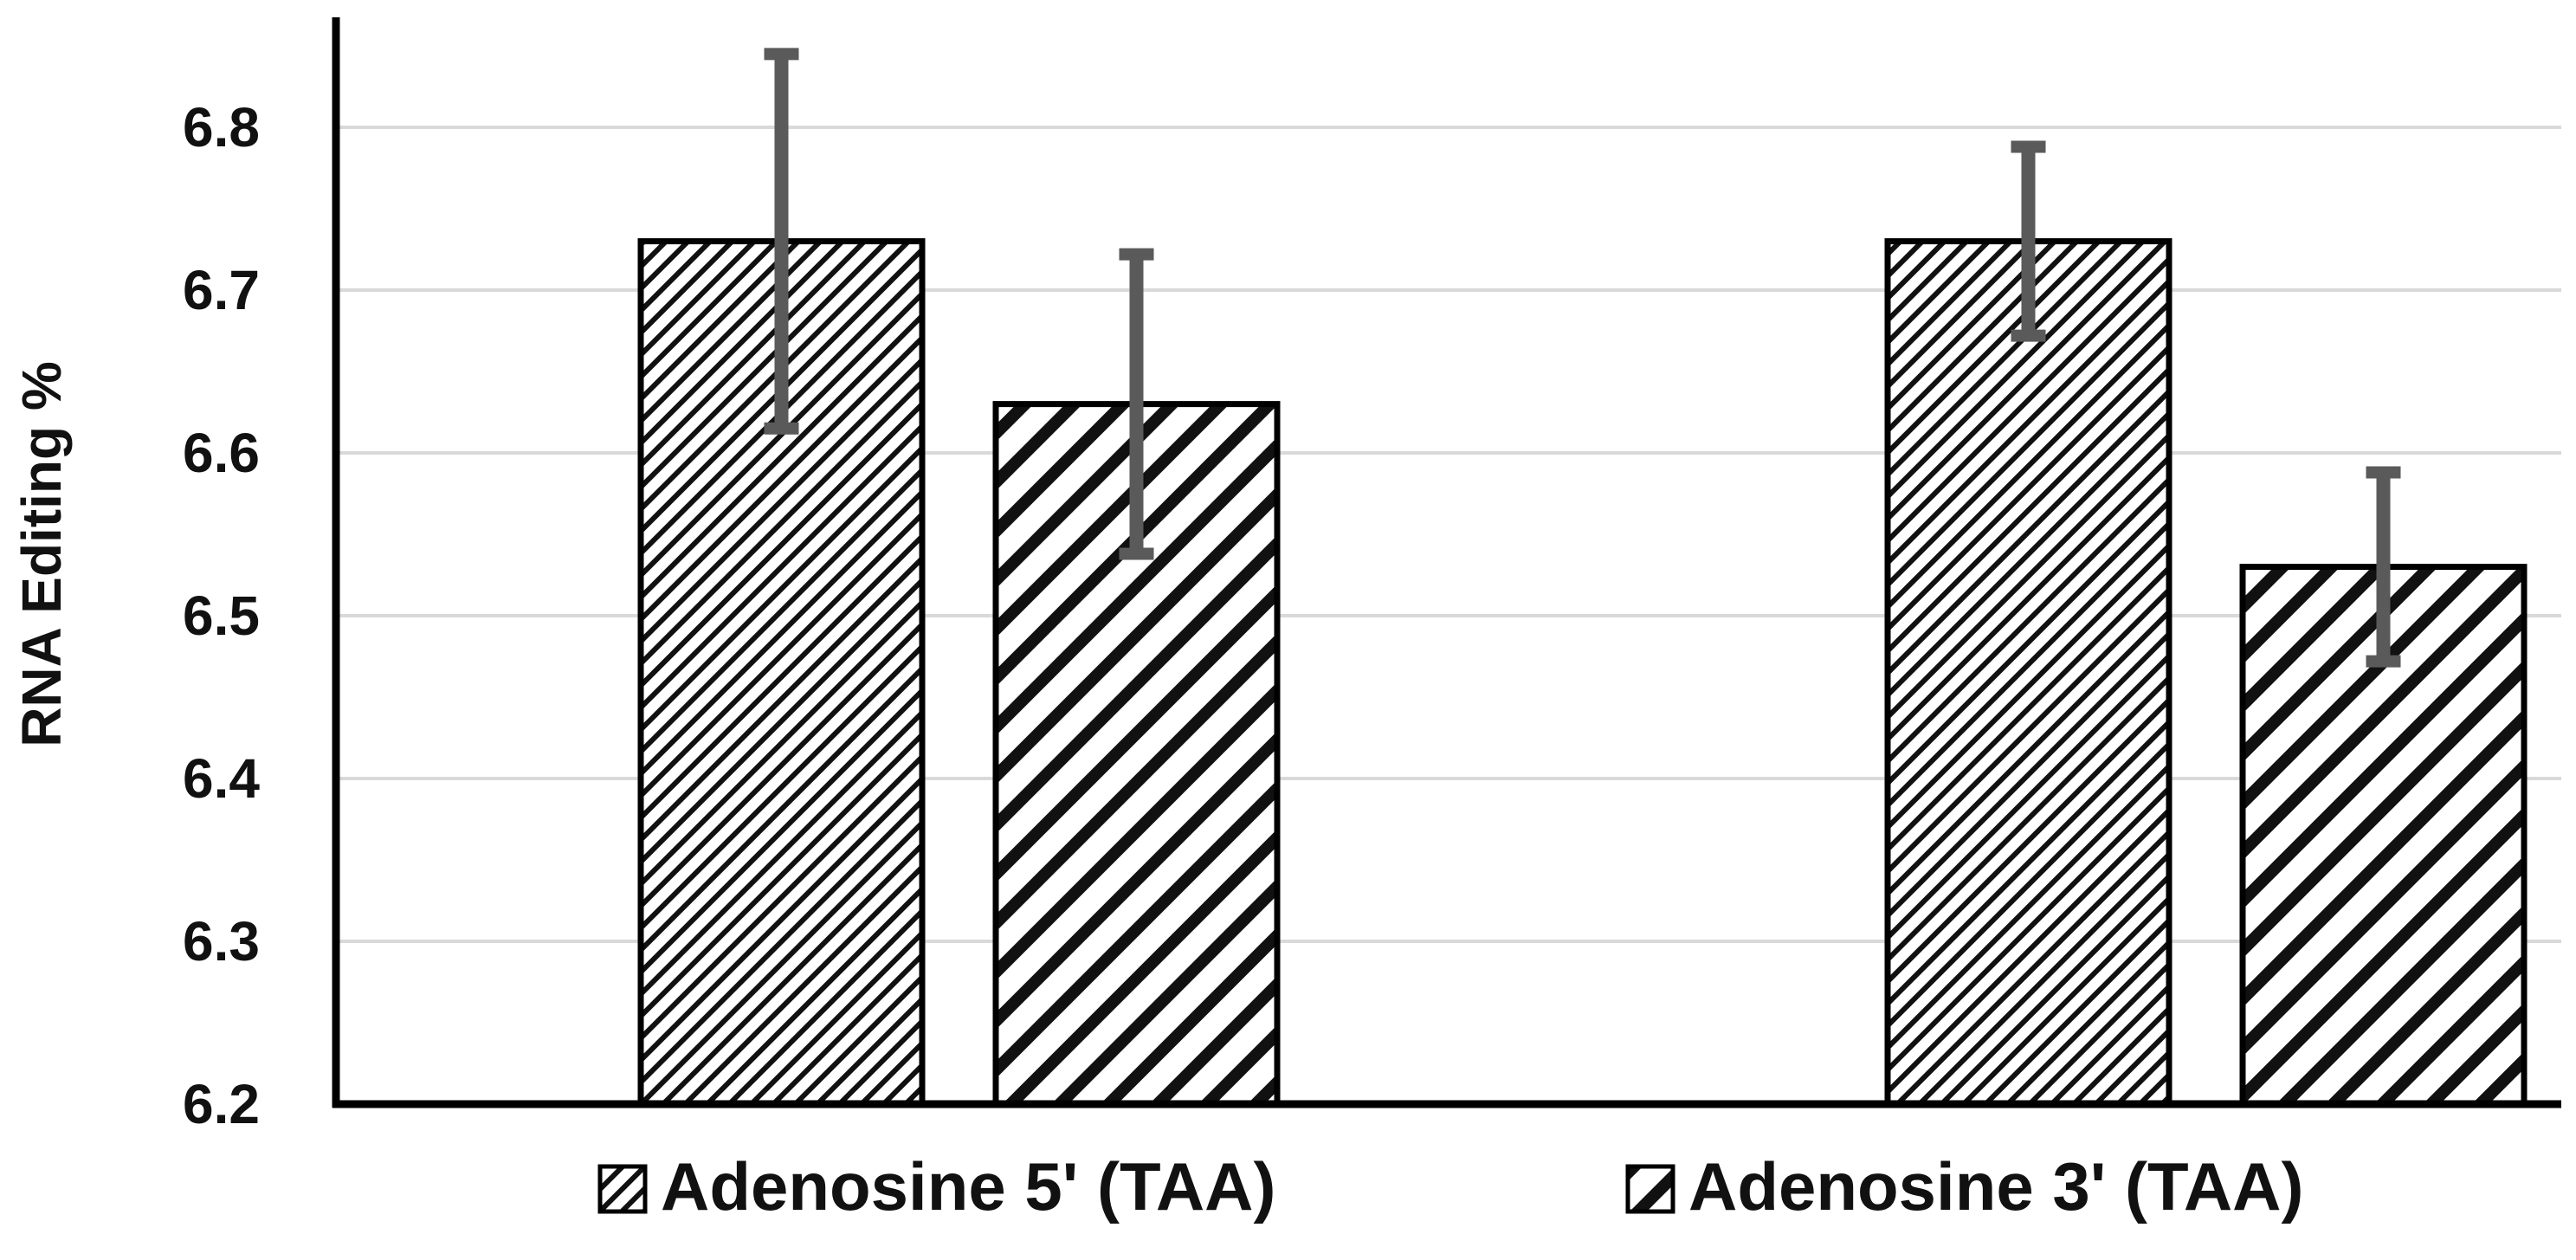  I want to click on y-tick-label: 6.5, so click(221, 616).